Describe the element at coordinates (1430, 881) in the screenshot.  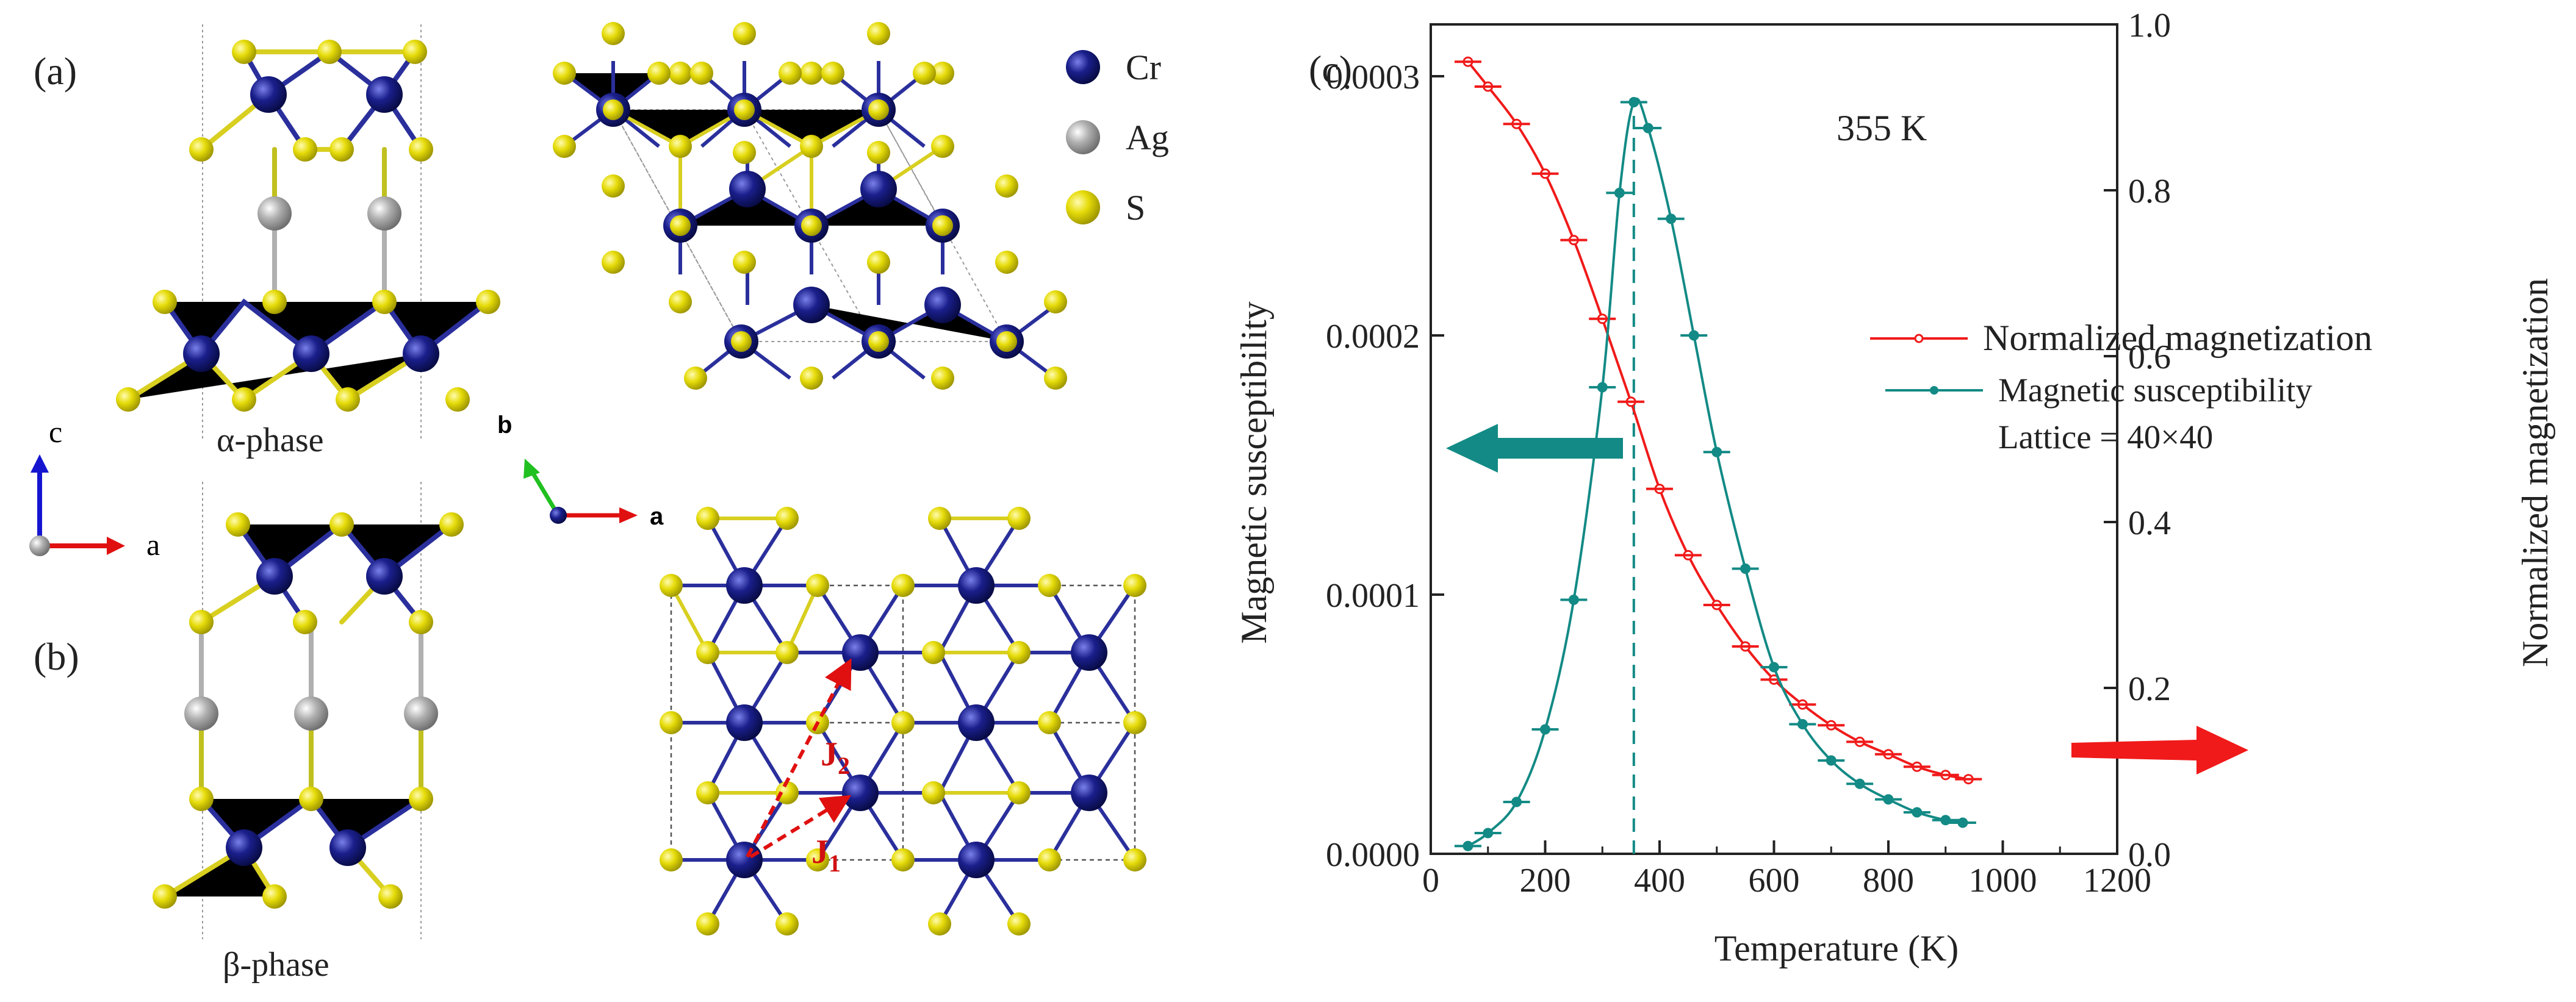
I see `x-tick-label: 0` at that location.